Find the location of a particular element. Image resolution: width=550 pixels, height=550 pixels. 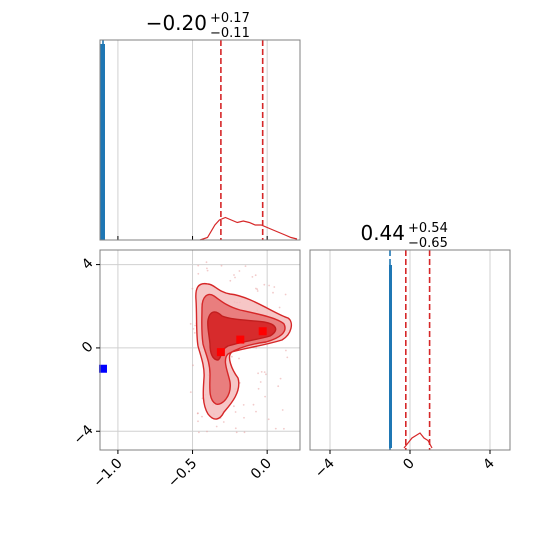

param1-title-lower: −0.11 is located at coordinates (230, 33).